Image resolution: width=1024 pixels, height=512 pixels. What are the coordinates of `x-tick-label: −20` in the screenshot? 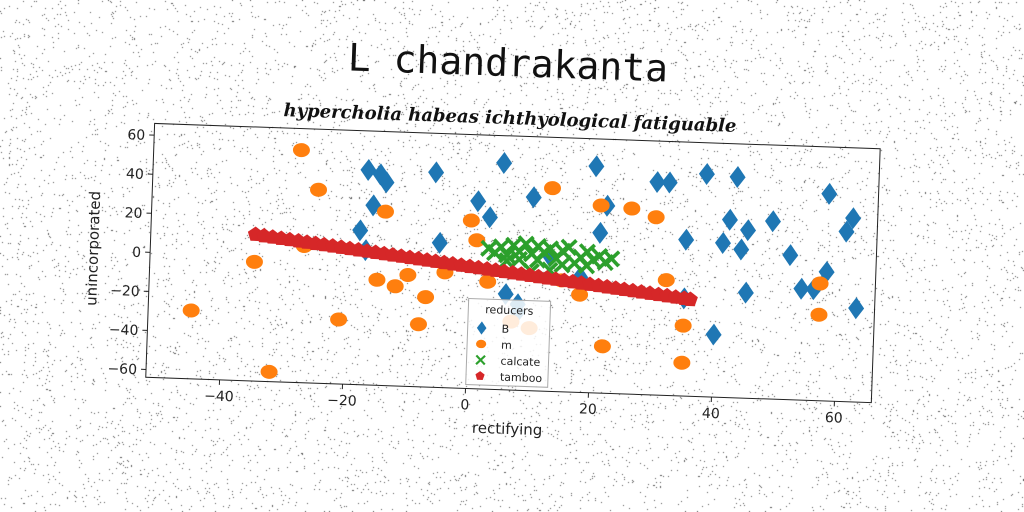 It's located at (342, 401).